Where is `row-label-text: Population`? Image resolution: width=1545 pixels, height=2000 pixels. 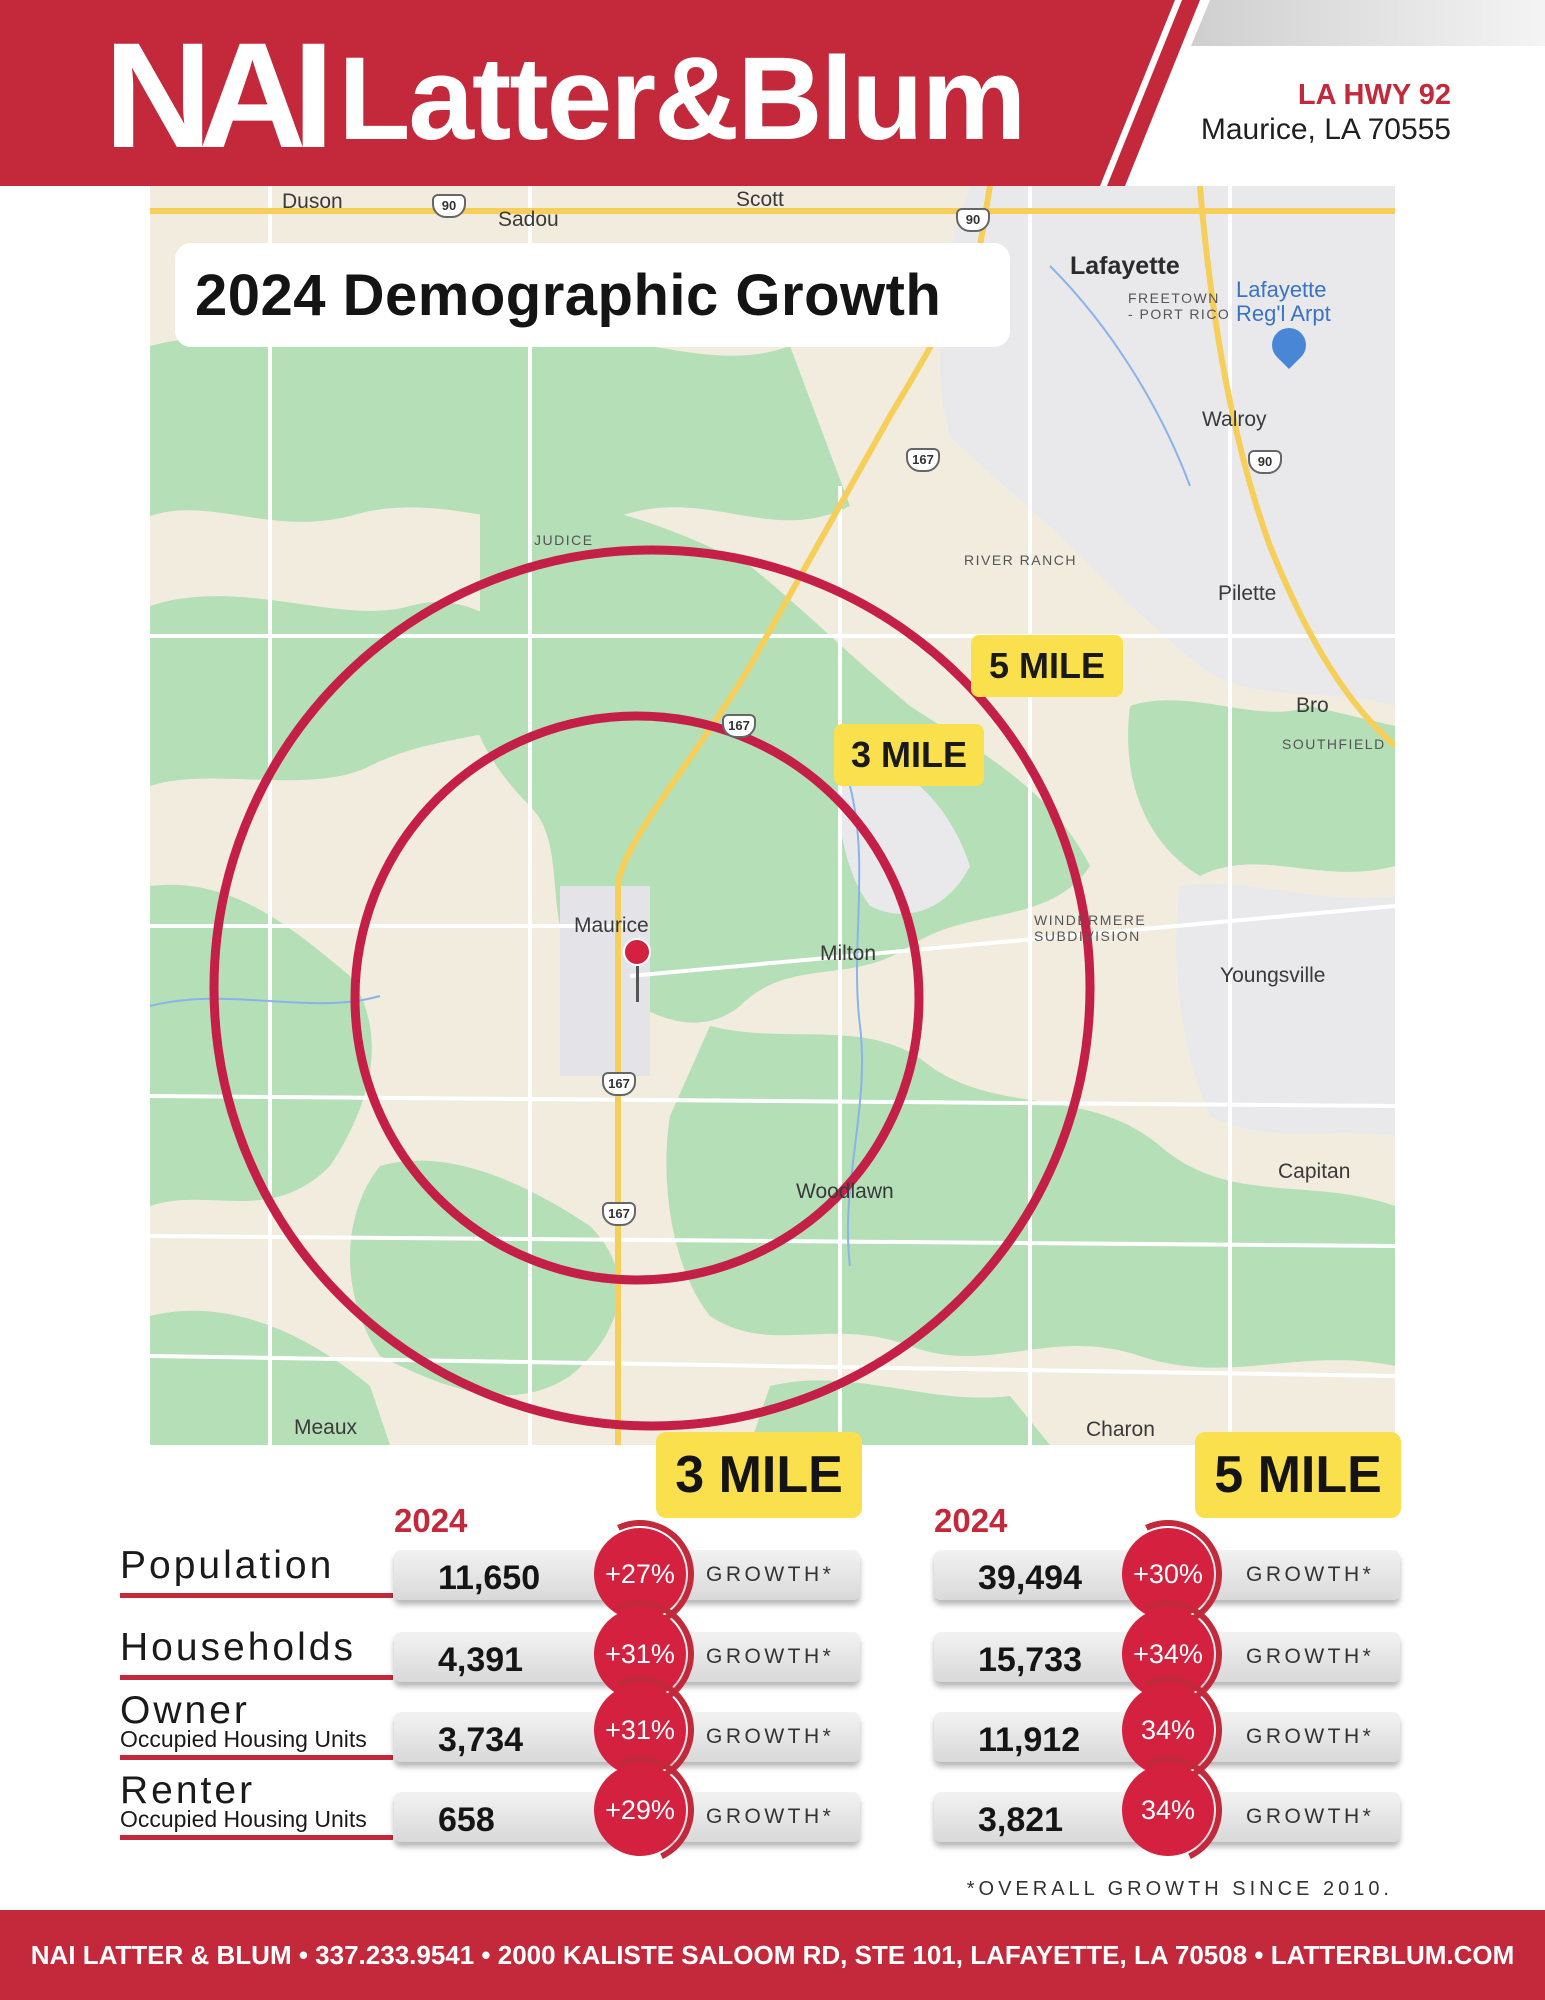
row-label-text: Population is located at coordinates (256, 1566).